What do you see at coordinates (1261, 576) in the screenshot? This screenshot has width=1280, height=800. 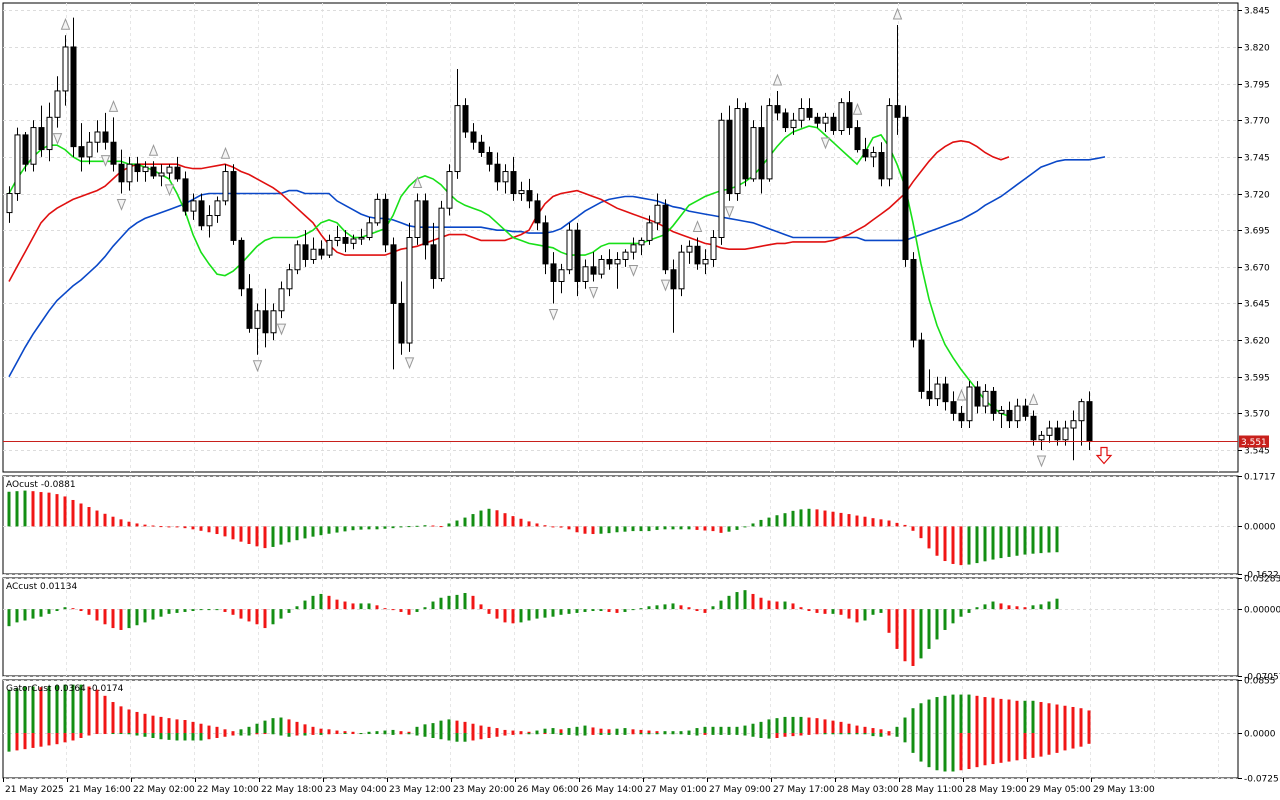 I see `ao-tick-label: -0.1622` at bounding box center [1261, 576].